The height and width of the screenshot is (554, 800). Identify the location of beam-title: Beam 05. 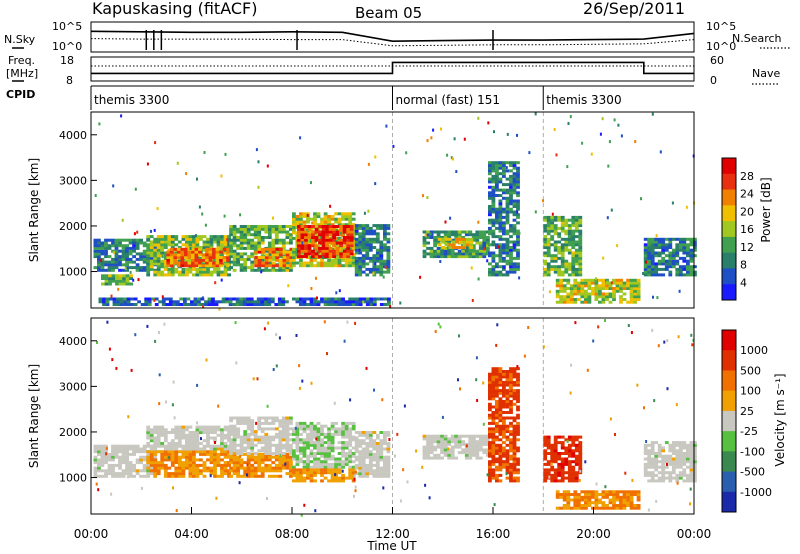
(388, 13).